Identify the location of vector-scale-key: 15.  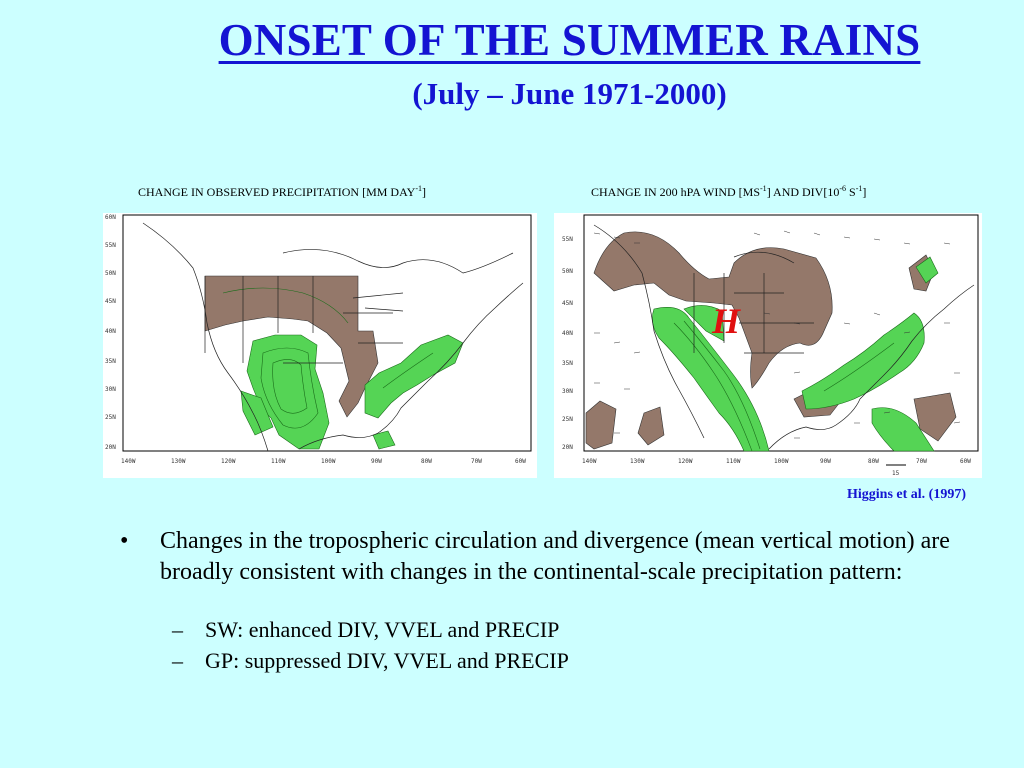
(896, 470).